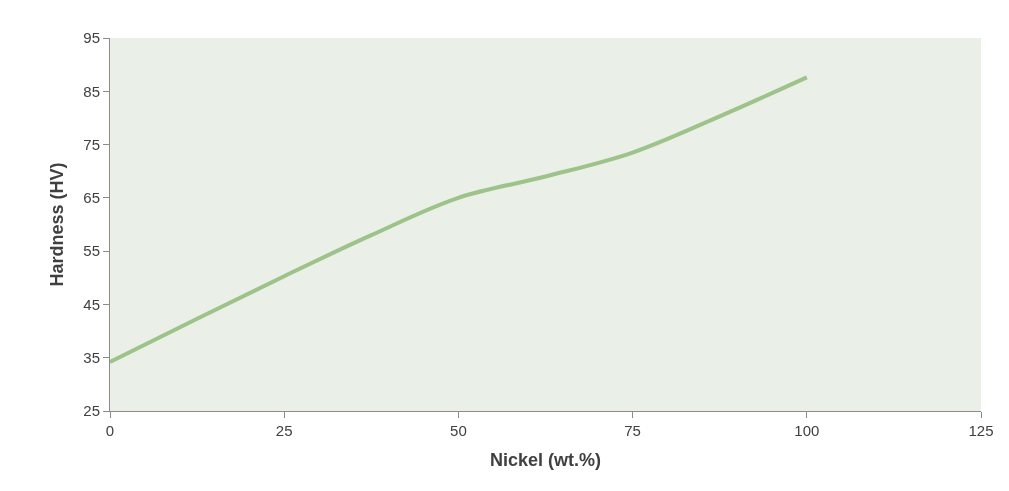 The width and height of the screenshot is (1009, 491). Describe the element at coordinates (110, 430) in the screenshot. I see `x-tick-label: 0` at that location.